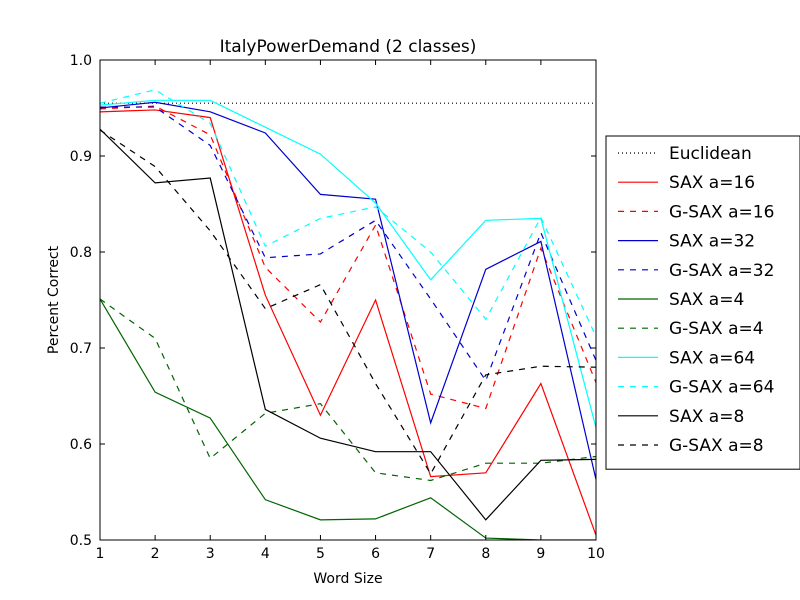  What do you see at coordinates (485, 554) in the screenshot?
I see `x-tick-label: 8` at bounding box center [485, 554].